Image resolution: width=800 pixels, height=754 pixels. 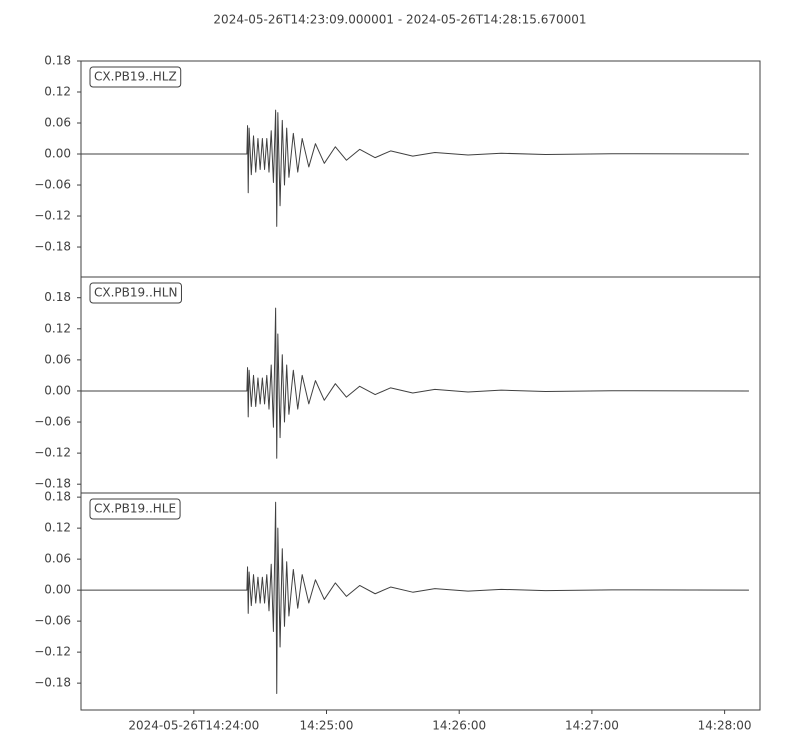 What do you see at coordinates (415, 168) in the screenshot?
I see `waveform` at bounding box center [415, 168].